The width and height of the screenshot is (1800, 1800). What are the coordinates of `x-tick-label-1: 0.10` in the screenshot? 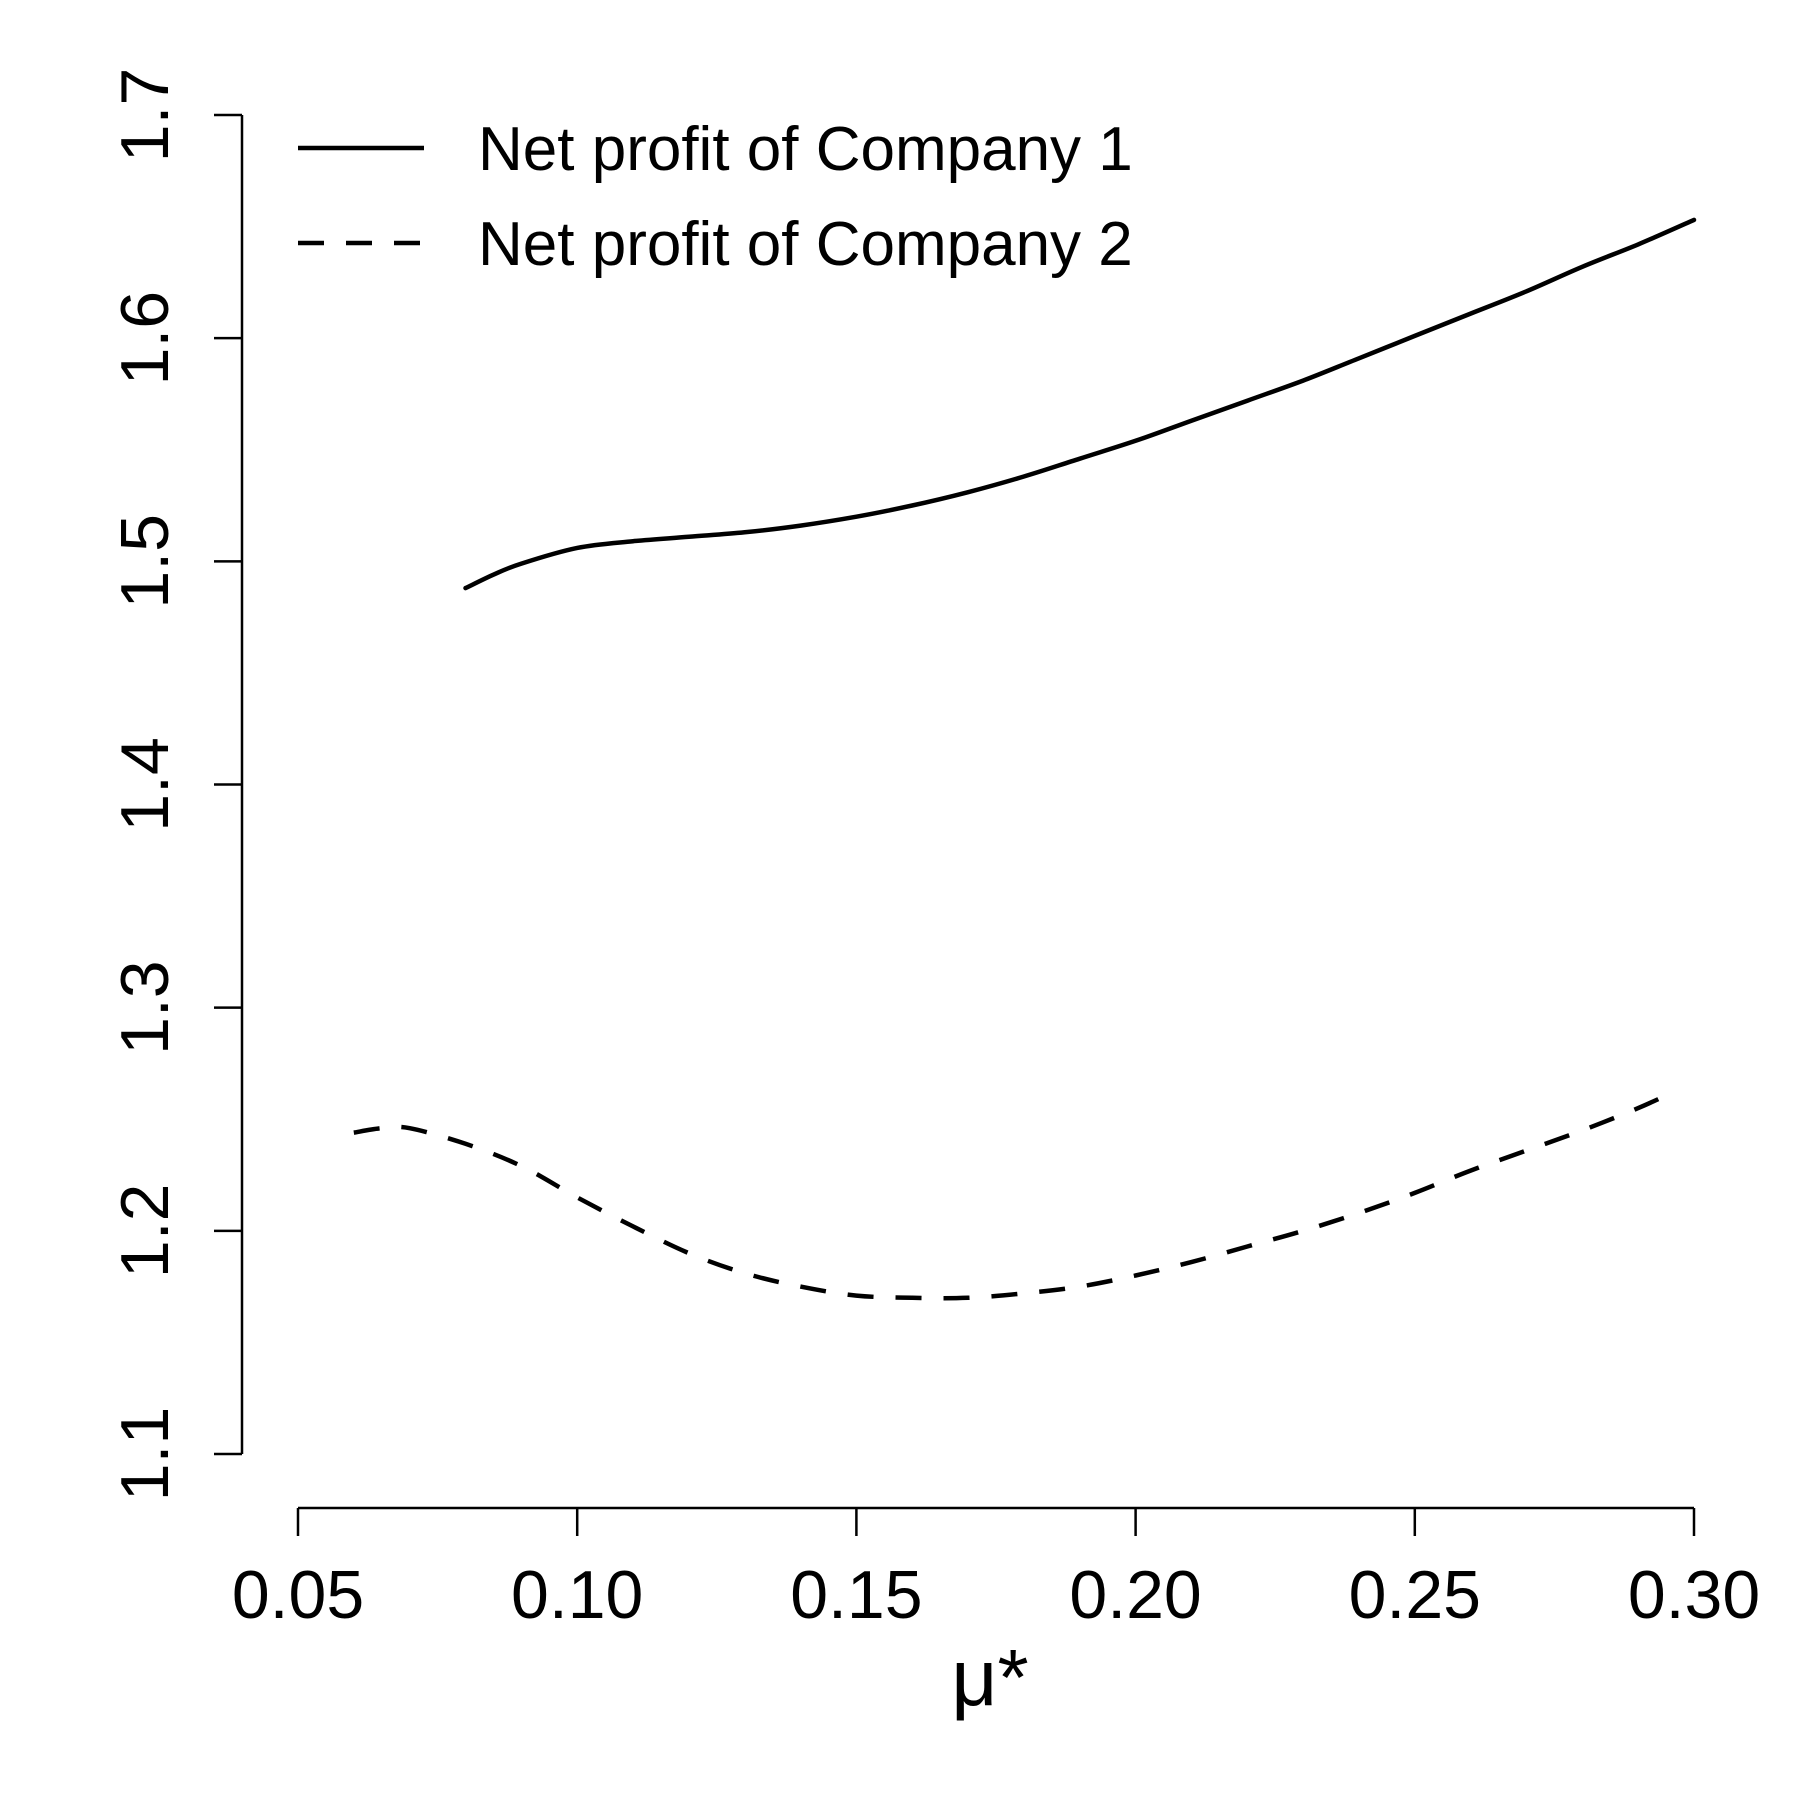 It's located at (577, 1595).